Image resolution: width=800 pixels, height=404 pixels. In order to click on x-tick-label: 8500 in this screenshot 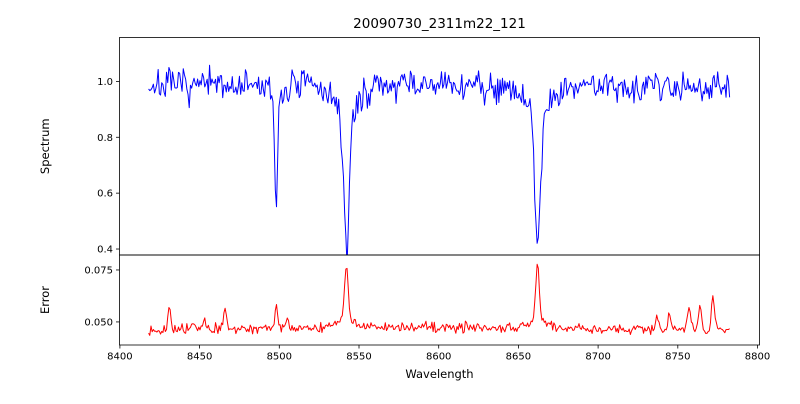, I will do `click(279, 357)`.